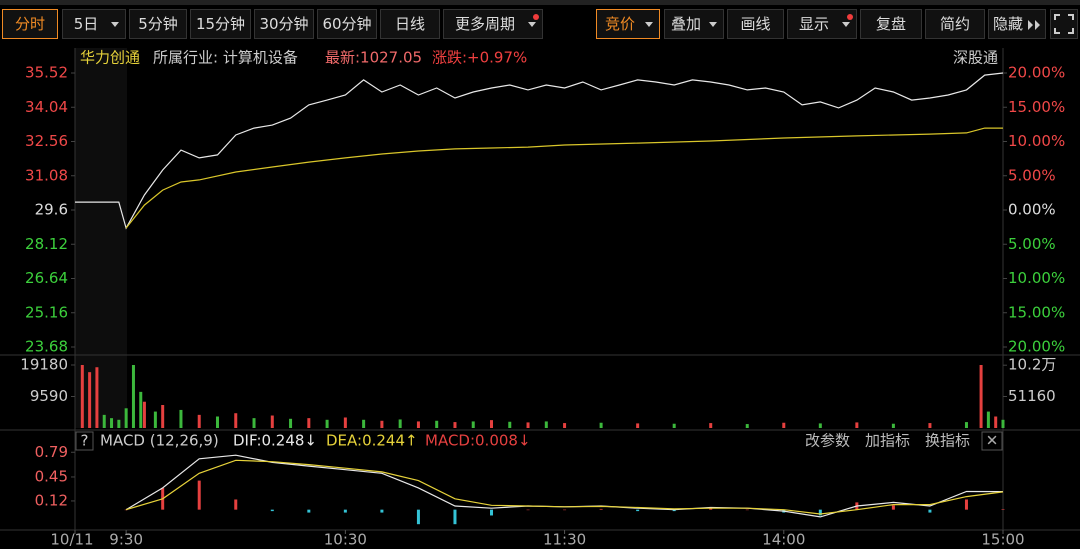 The width and height of the screenshot is (1080, 549). What do you see at coordinates (30, 24) in the screenshot?
I see `tab: 分时` at bounding box center [30, 24].